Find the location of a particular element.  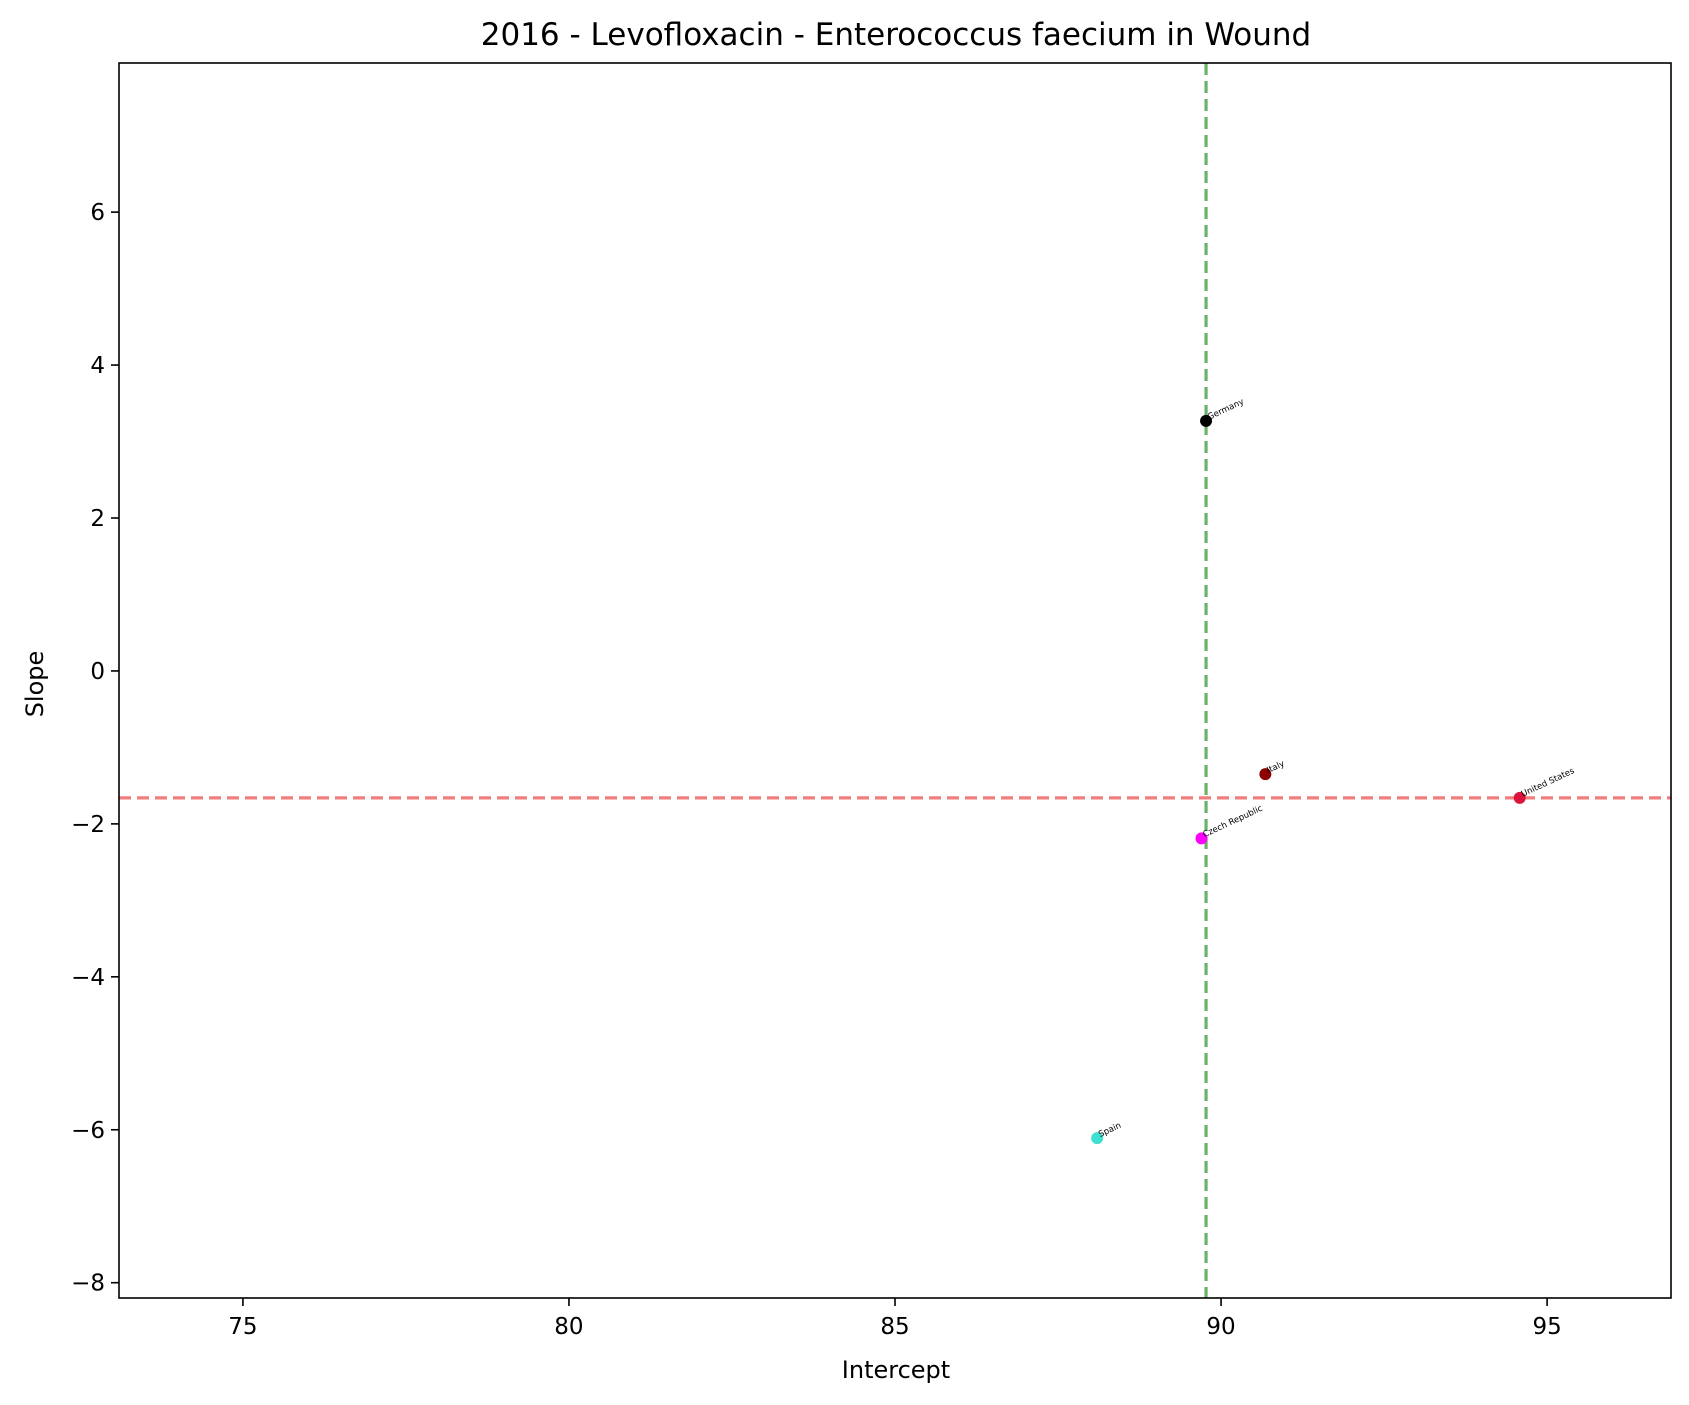

y-tick-label: 2 is located at coordinates (97, 519).